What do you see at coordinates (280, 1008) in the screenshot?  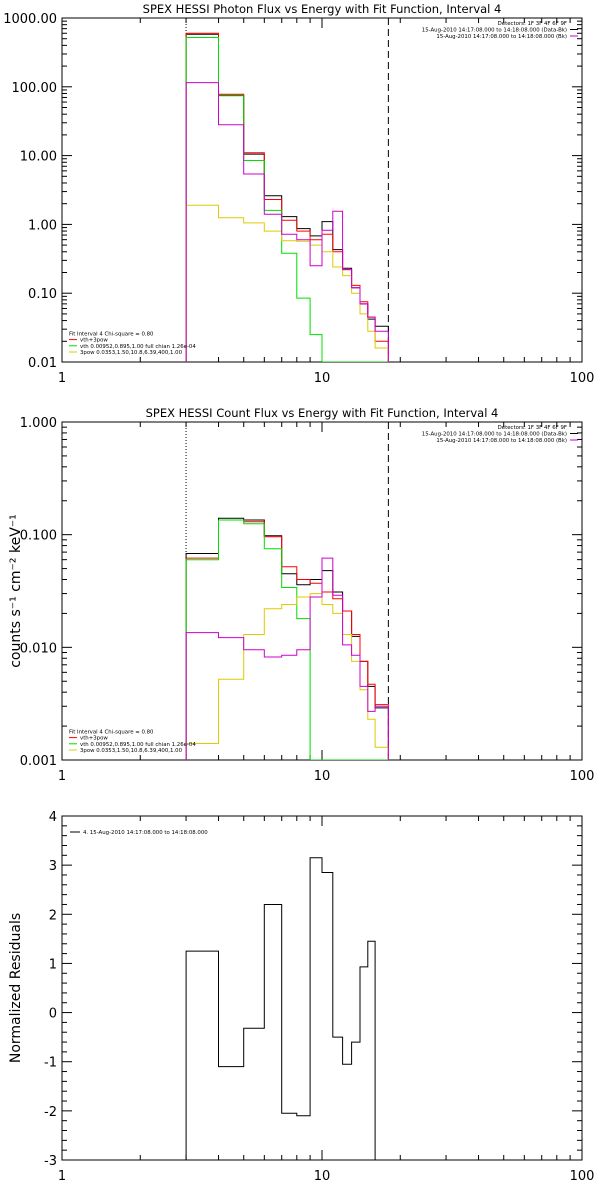 I see `series-residuals-line` at bounding box center [280, 1008].